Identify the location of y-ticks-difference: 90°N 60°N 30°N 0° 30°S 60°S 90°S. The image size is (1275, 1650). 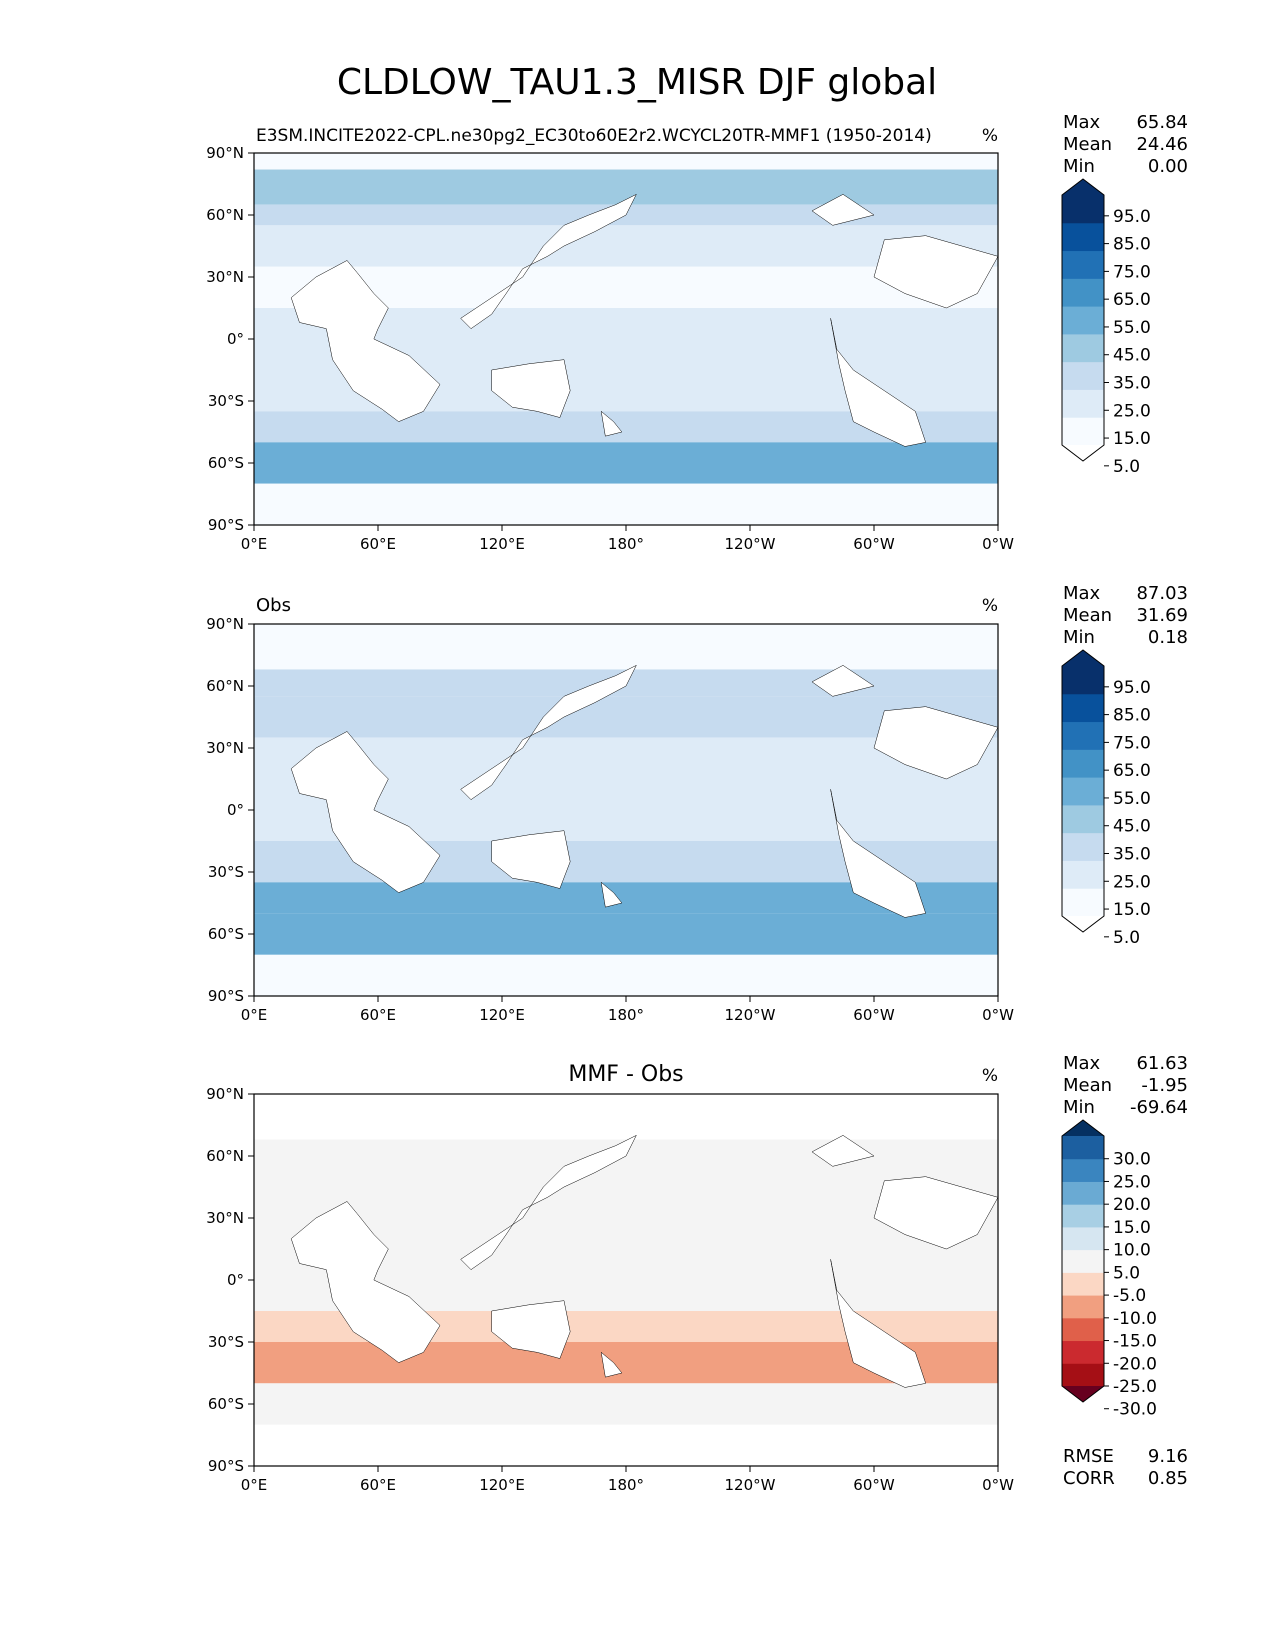
(230, 1280).